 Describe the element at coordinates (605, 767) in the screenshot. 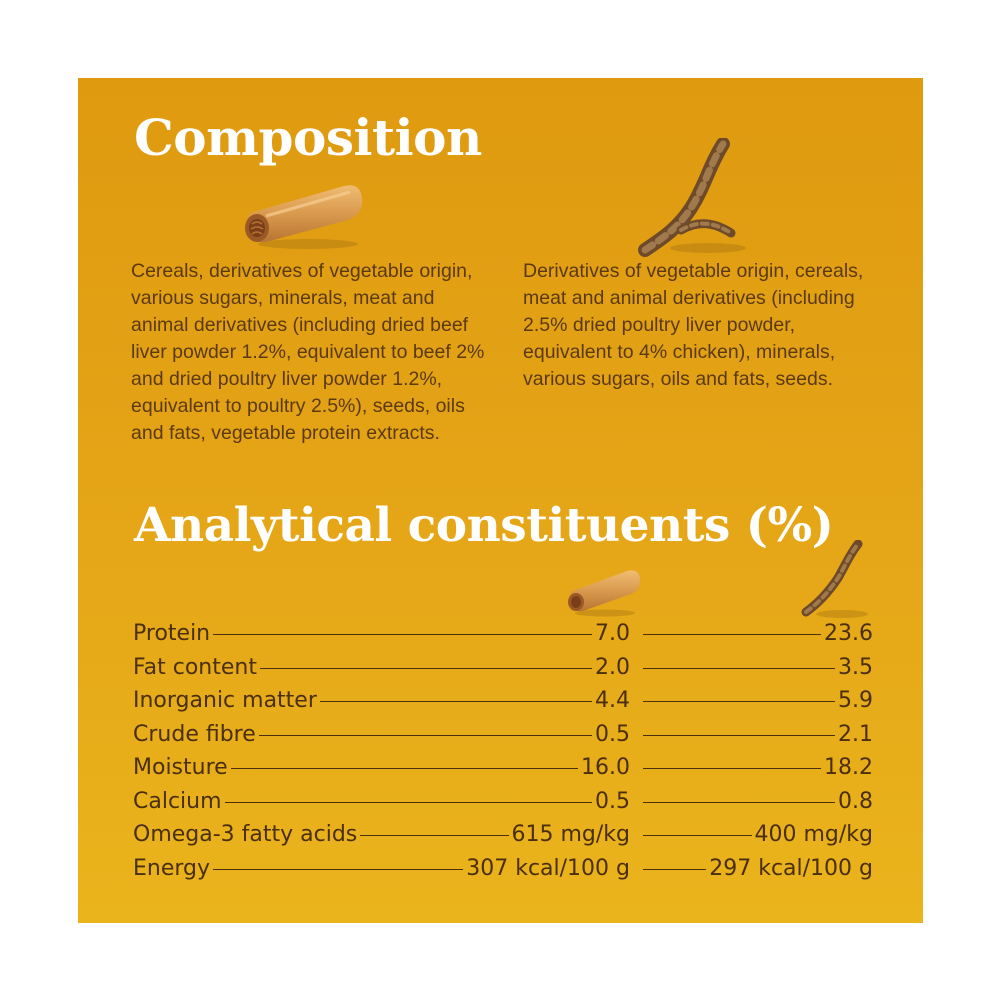

I see `value-product-1: 16.0` at that location.